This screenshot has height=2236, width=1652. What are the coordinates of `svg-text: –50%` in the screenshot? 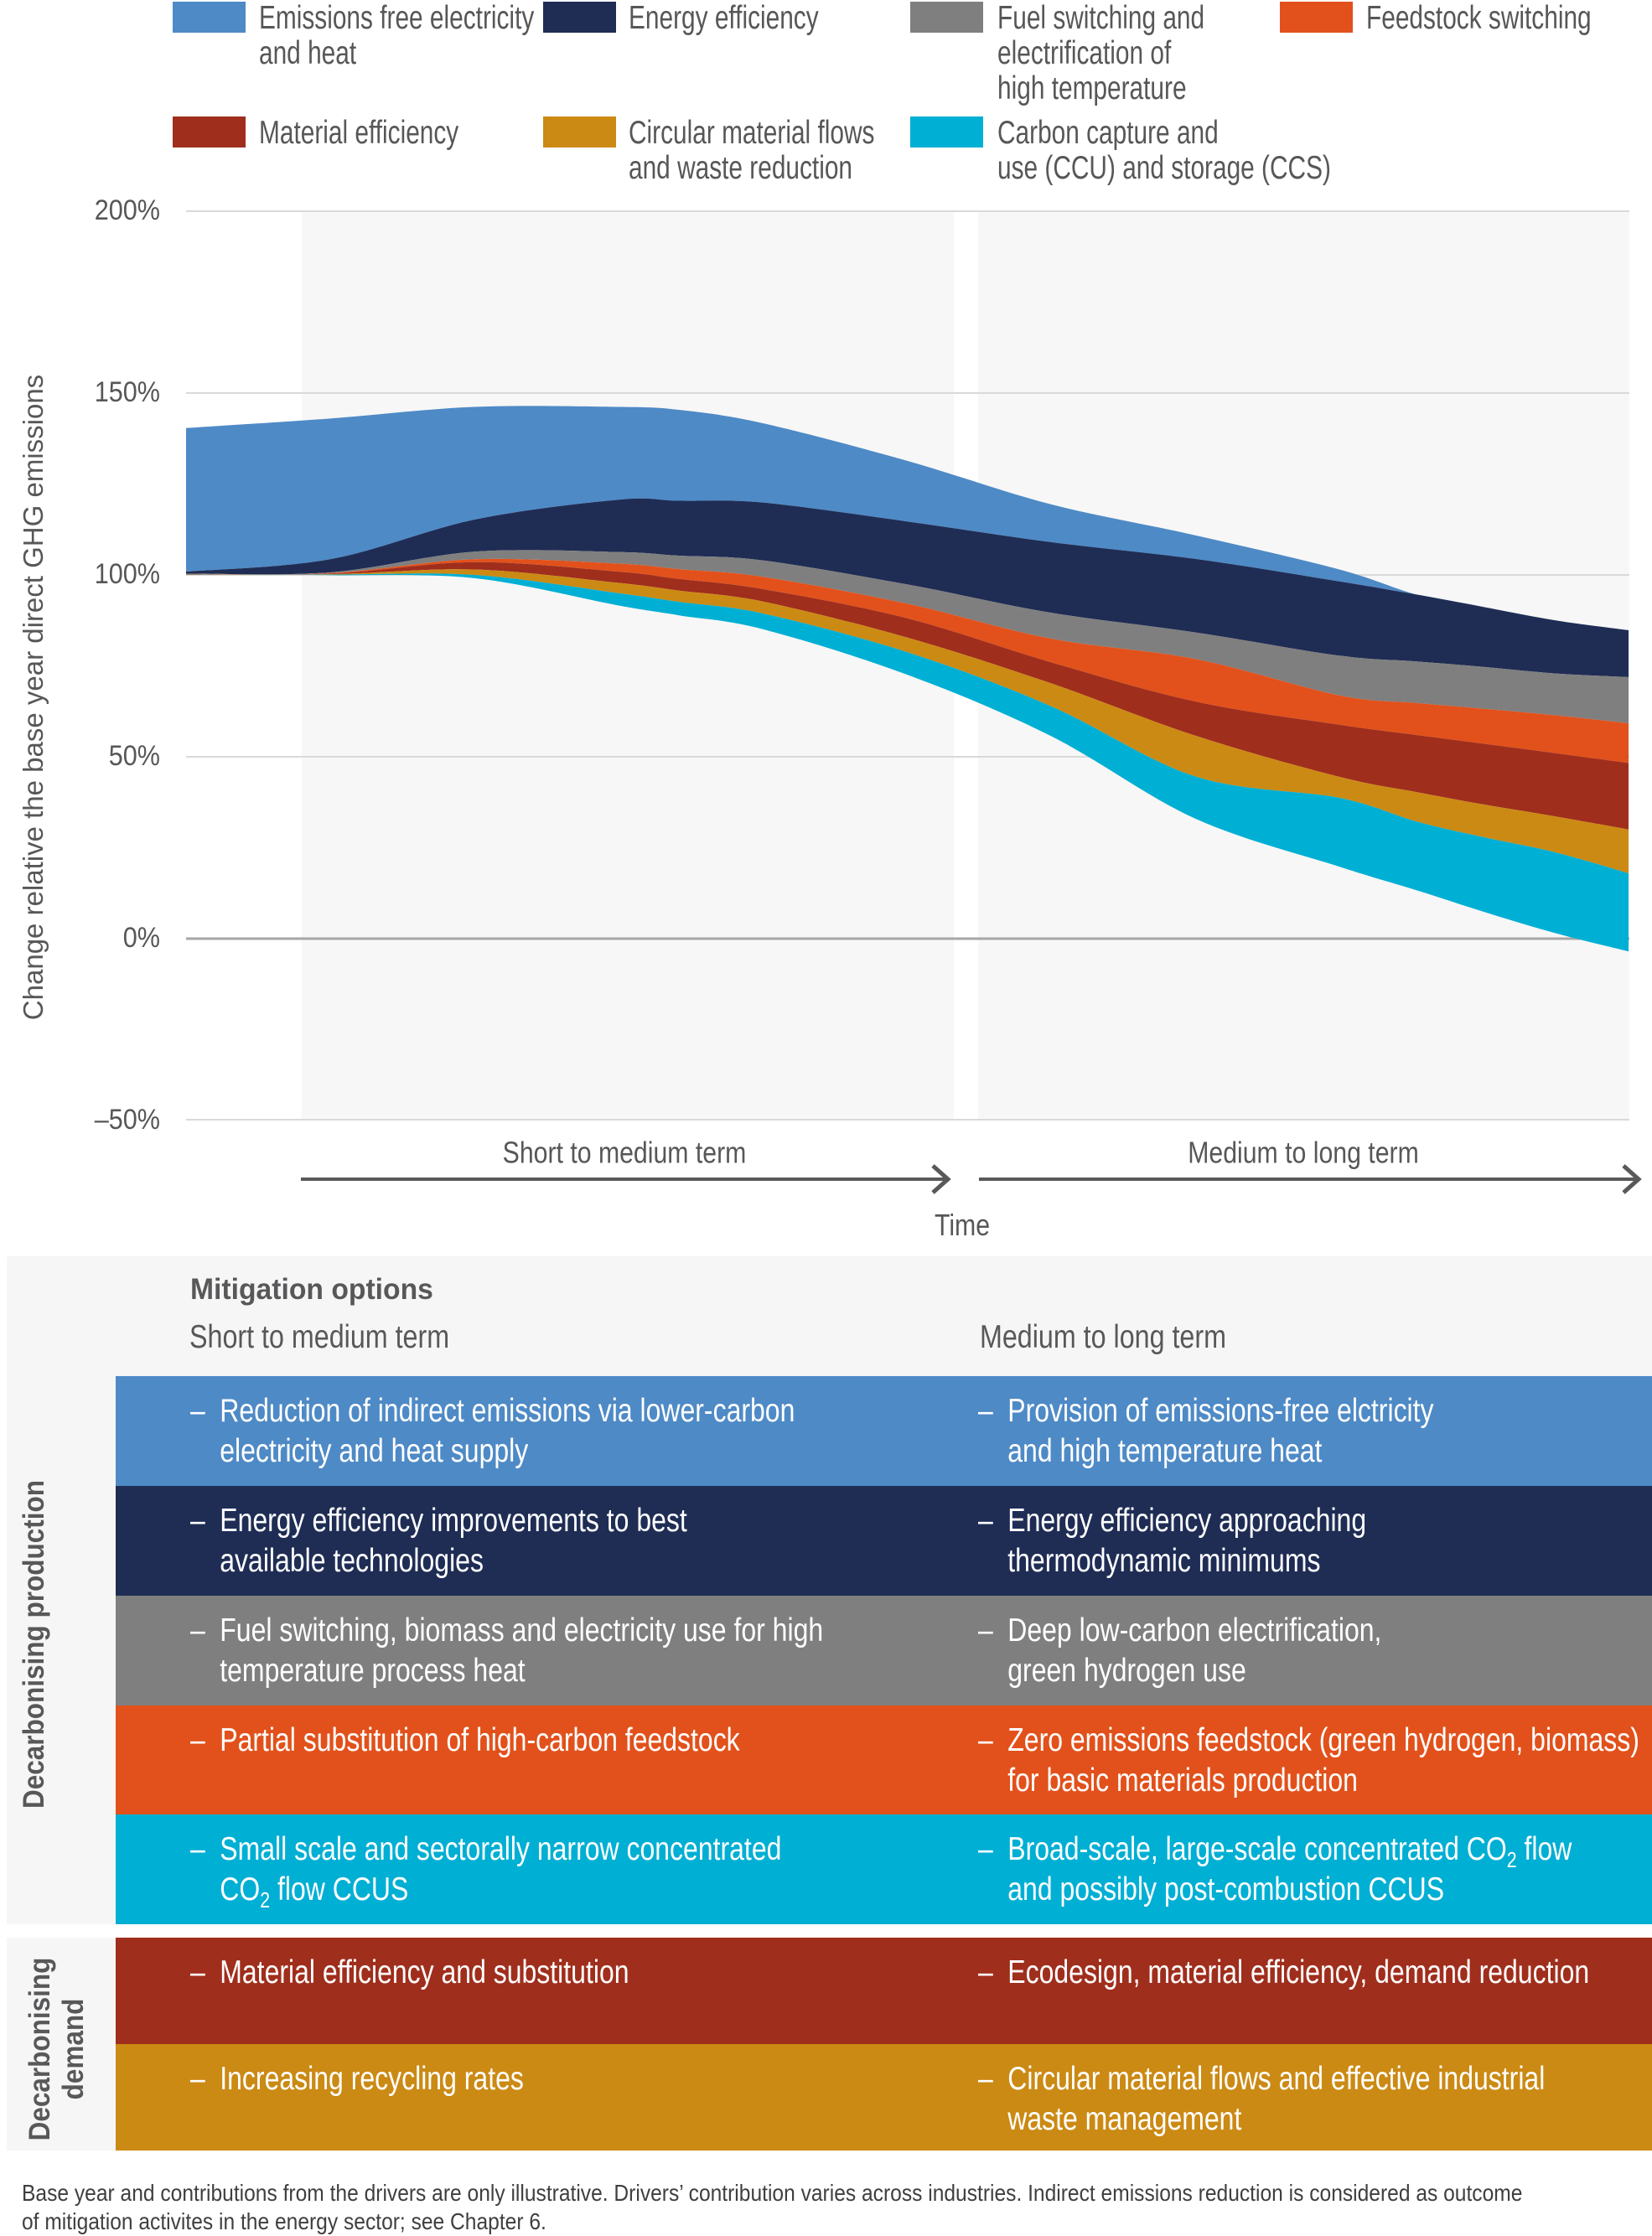 It's located at (127, 1120).